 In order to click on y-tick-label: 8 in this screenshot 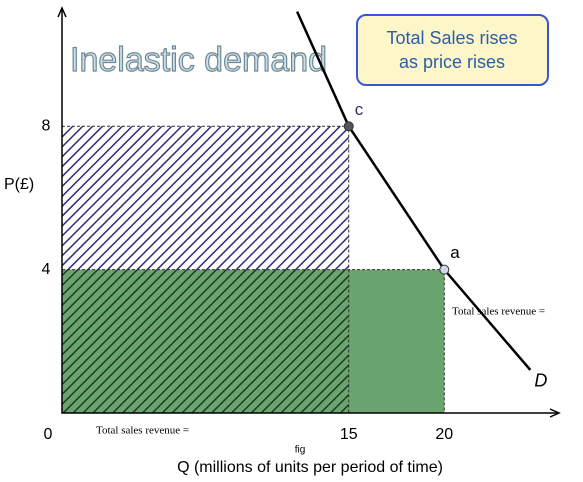, I will do `click(46, 125)`.